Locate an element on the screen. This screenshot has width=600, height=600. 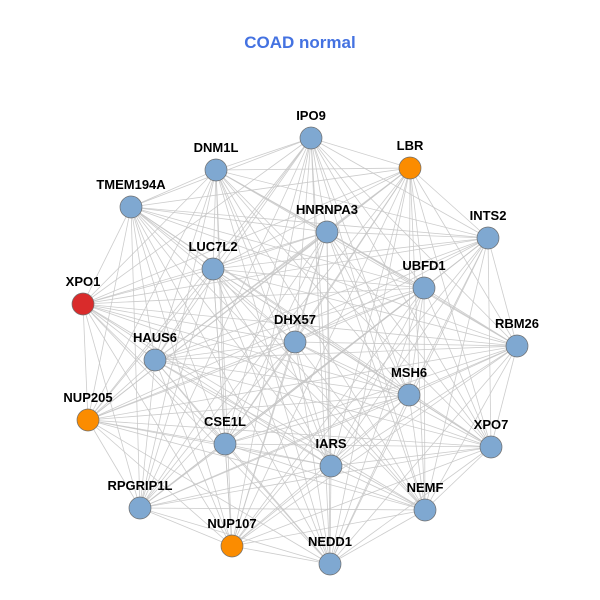
edge-TMEM194A-RPGRIP1L is located at coordinates (135, 357).